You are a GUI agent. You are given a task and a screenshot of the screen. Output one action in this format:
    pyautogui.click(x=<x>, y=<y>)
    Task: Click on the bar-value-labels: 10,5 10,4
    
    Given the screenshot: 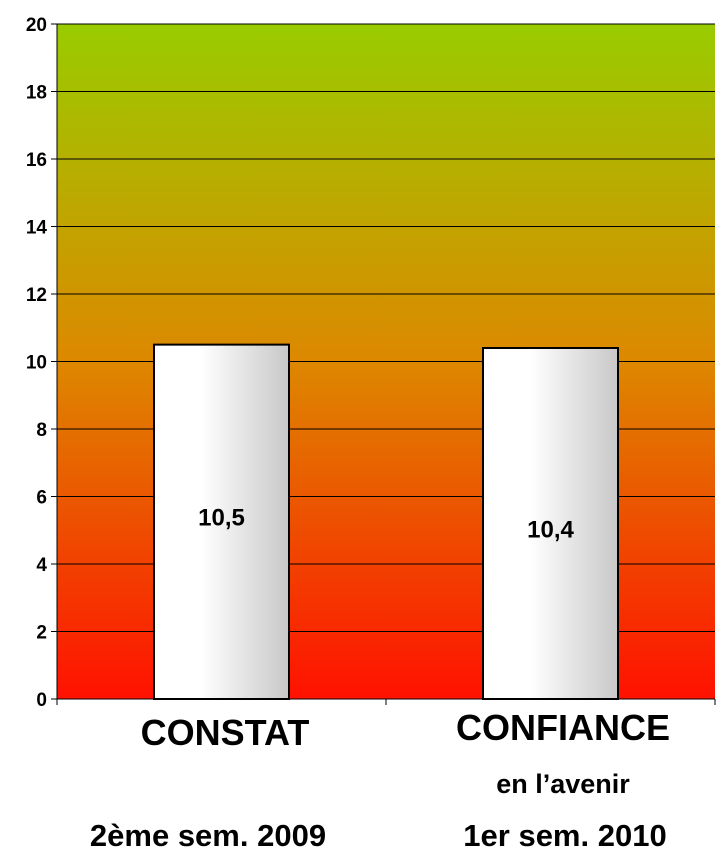 What is the action you would take?
    pyautogui.click(x=386, y=523)
    